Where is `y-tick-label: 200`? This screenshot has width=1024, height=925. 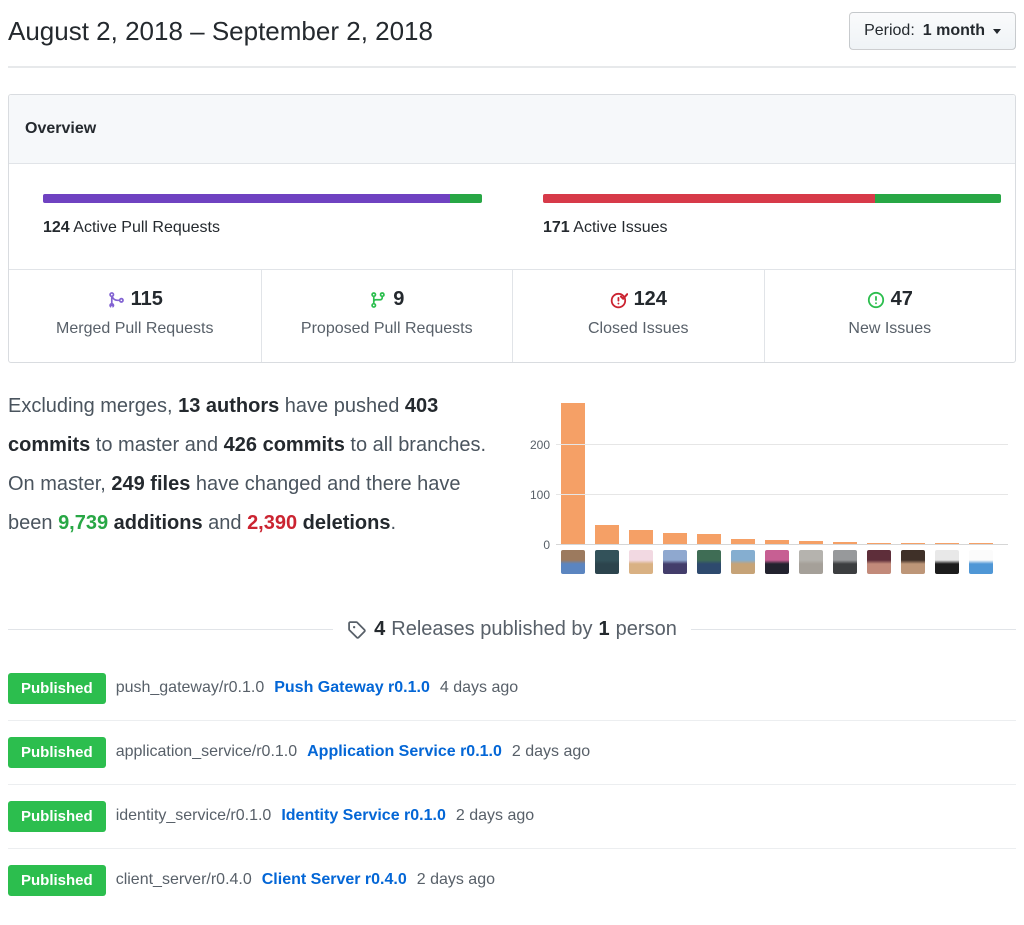 y-tick-label: 200 is located at coordinates (539, 444).